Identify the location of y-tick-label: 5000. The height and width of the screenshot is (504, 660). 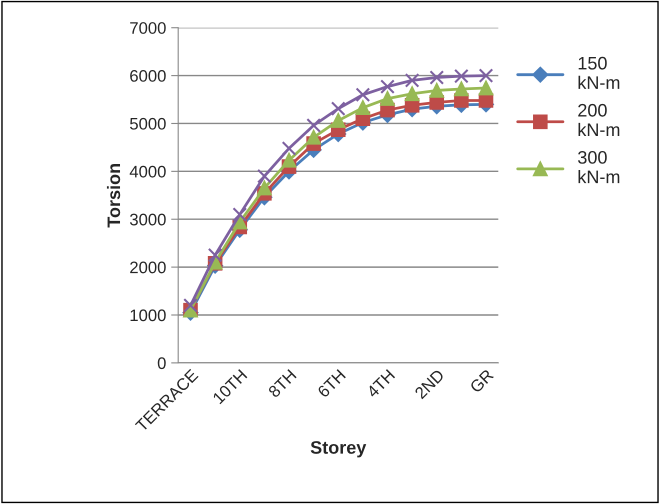
(148, 124).